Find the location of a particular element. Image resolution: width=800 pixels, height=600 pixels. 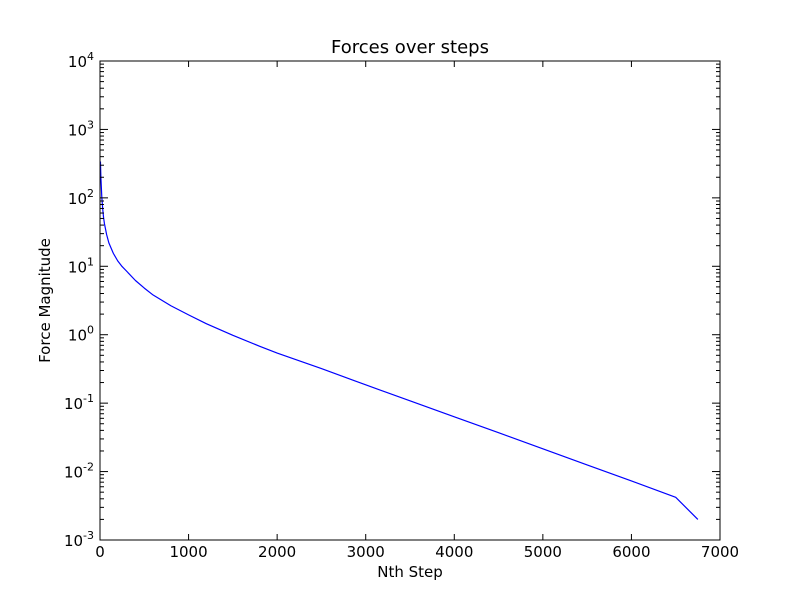

y-tick-label: 10⁻² is located at coordinates (79, 471).